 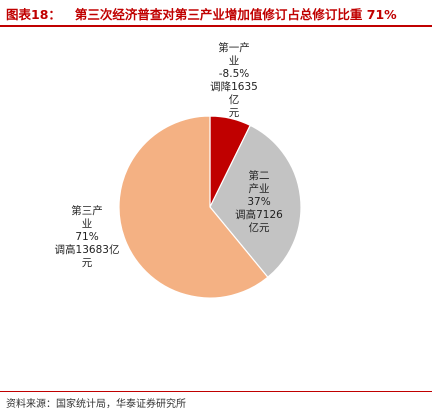 I want to click on chart-title: 图表18： 第三次经济普查对第三产业增加值修订占总修订比重 71%, so click(x=201, y=13).